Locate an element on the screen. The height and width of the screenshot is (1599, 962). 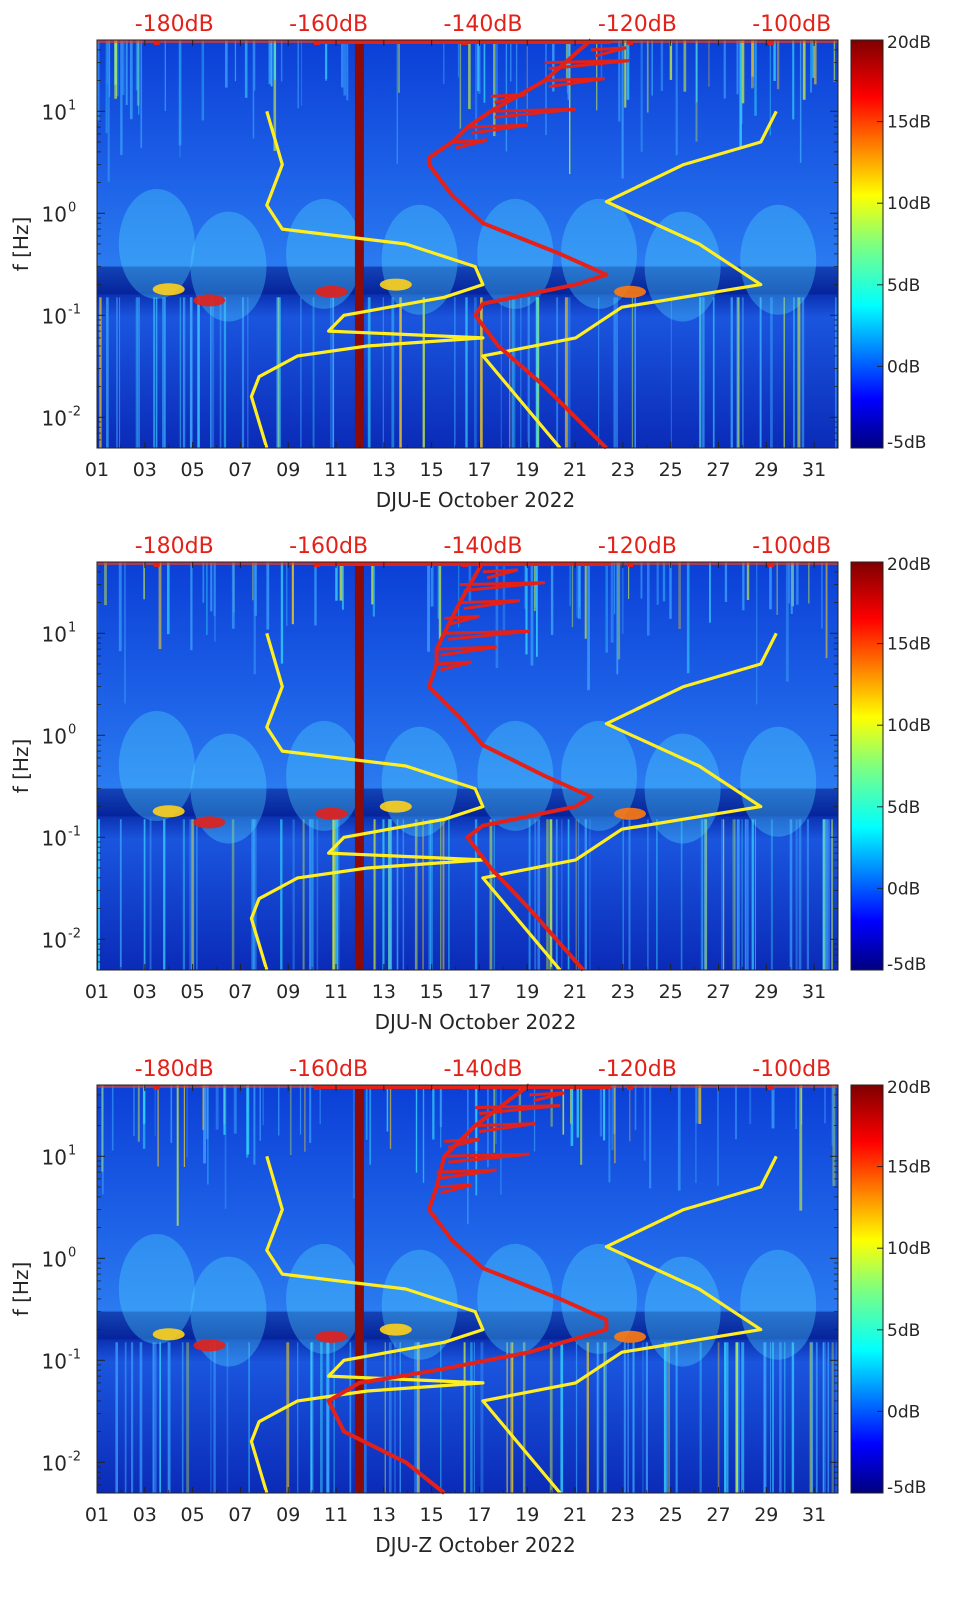
colorbar: 20dB 15dB 10dB 5dB 0dB -5dB is located at coordinates (890, 1288).